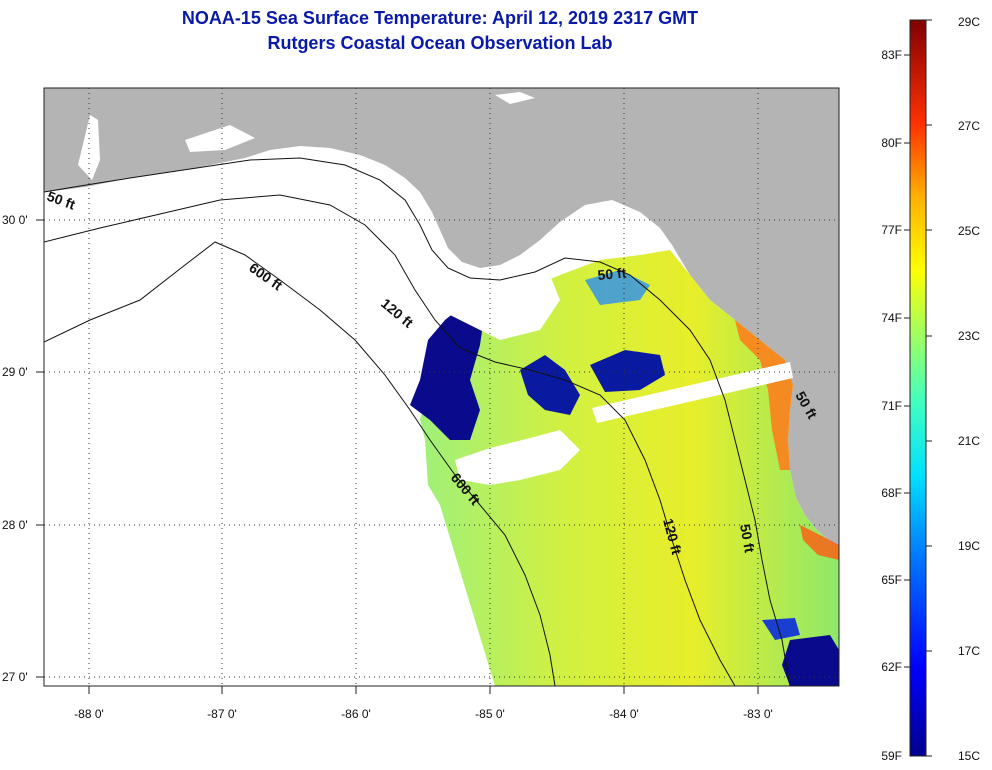  I want to click on colorbar-ticks, so click(918, 388).